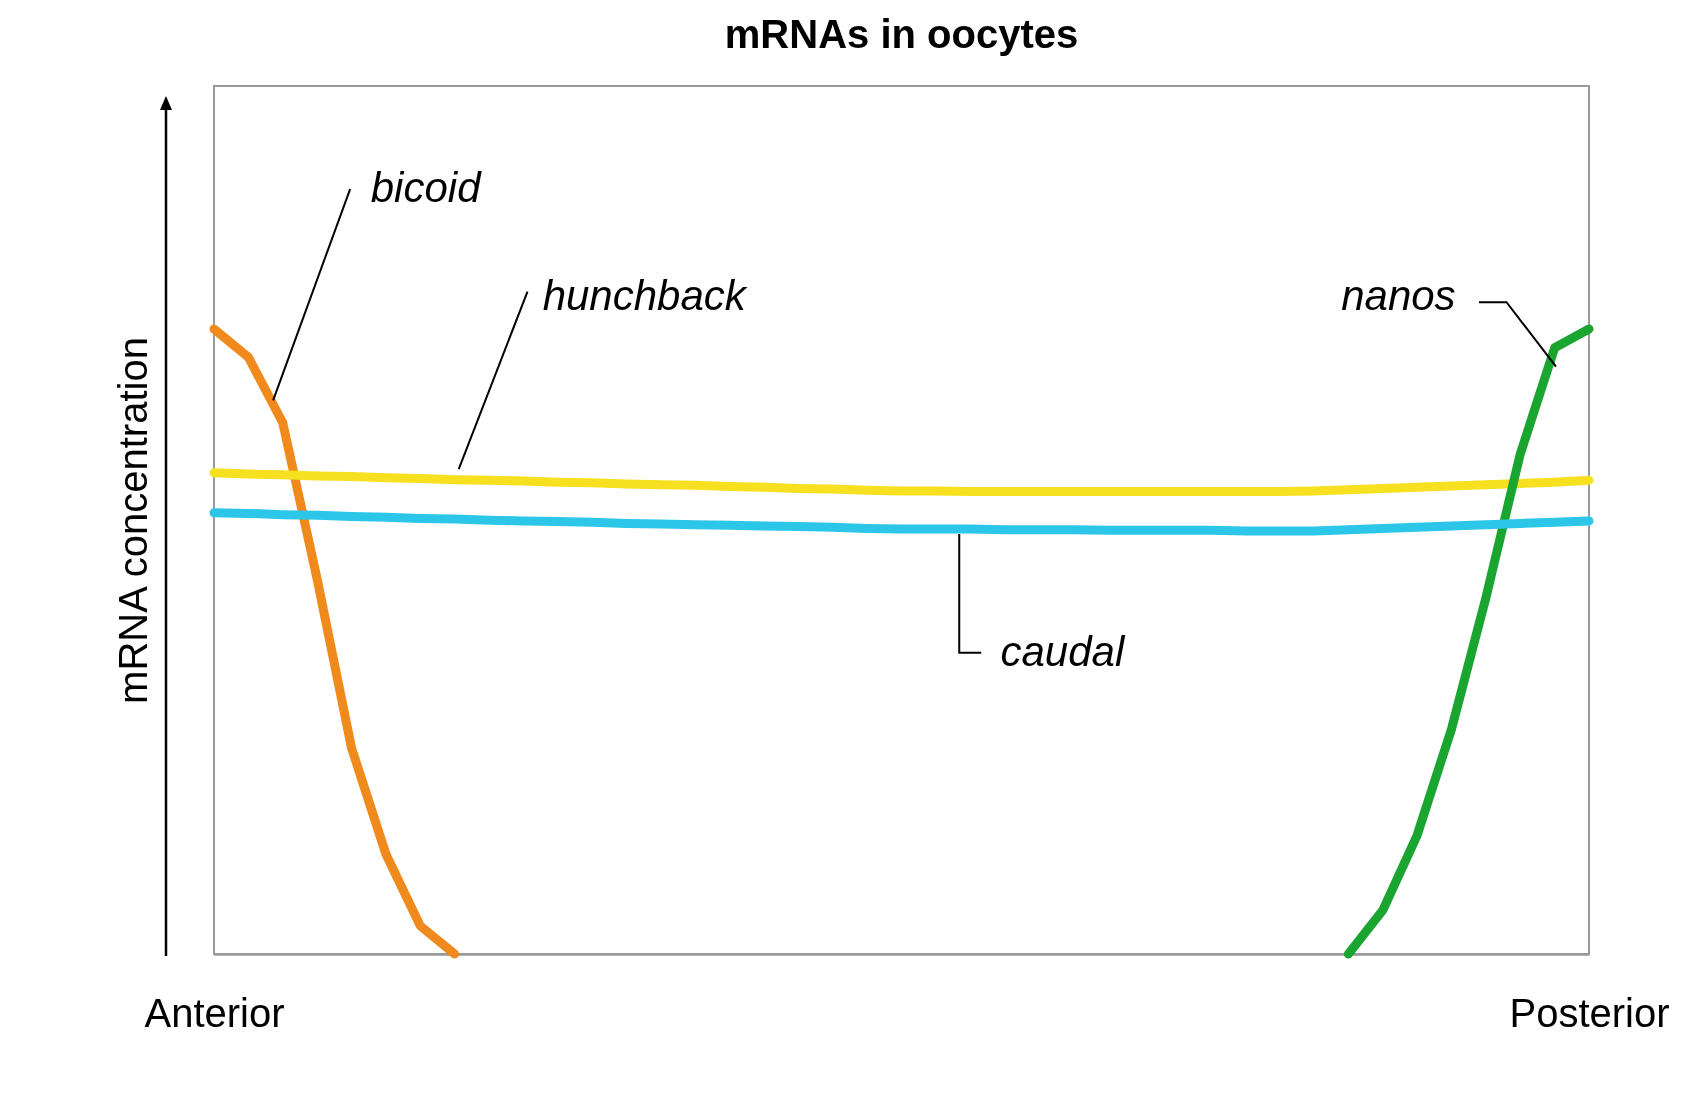  What do you see at coordinates (645, 296) in the screenshot?
I see `text: hunchback` at bounding box center [645, 296].